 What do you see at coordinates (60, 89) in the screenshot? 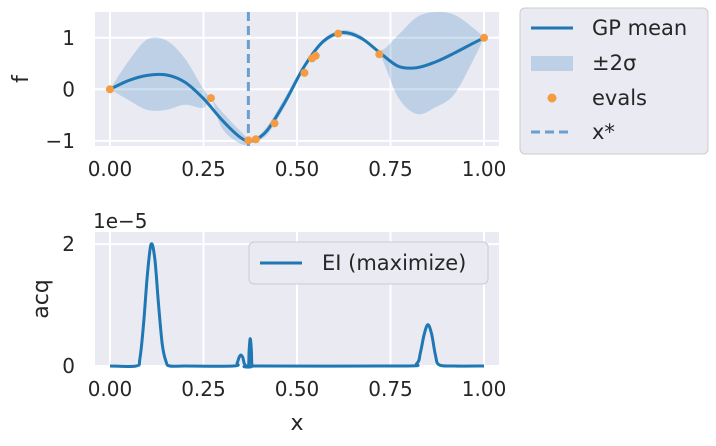
I see `top-y-tick-labels: 1 0 −1` at bounding box center [60, 89].